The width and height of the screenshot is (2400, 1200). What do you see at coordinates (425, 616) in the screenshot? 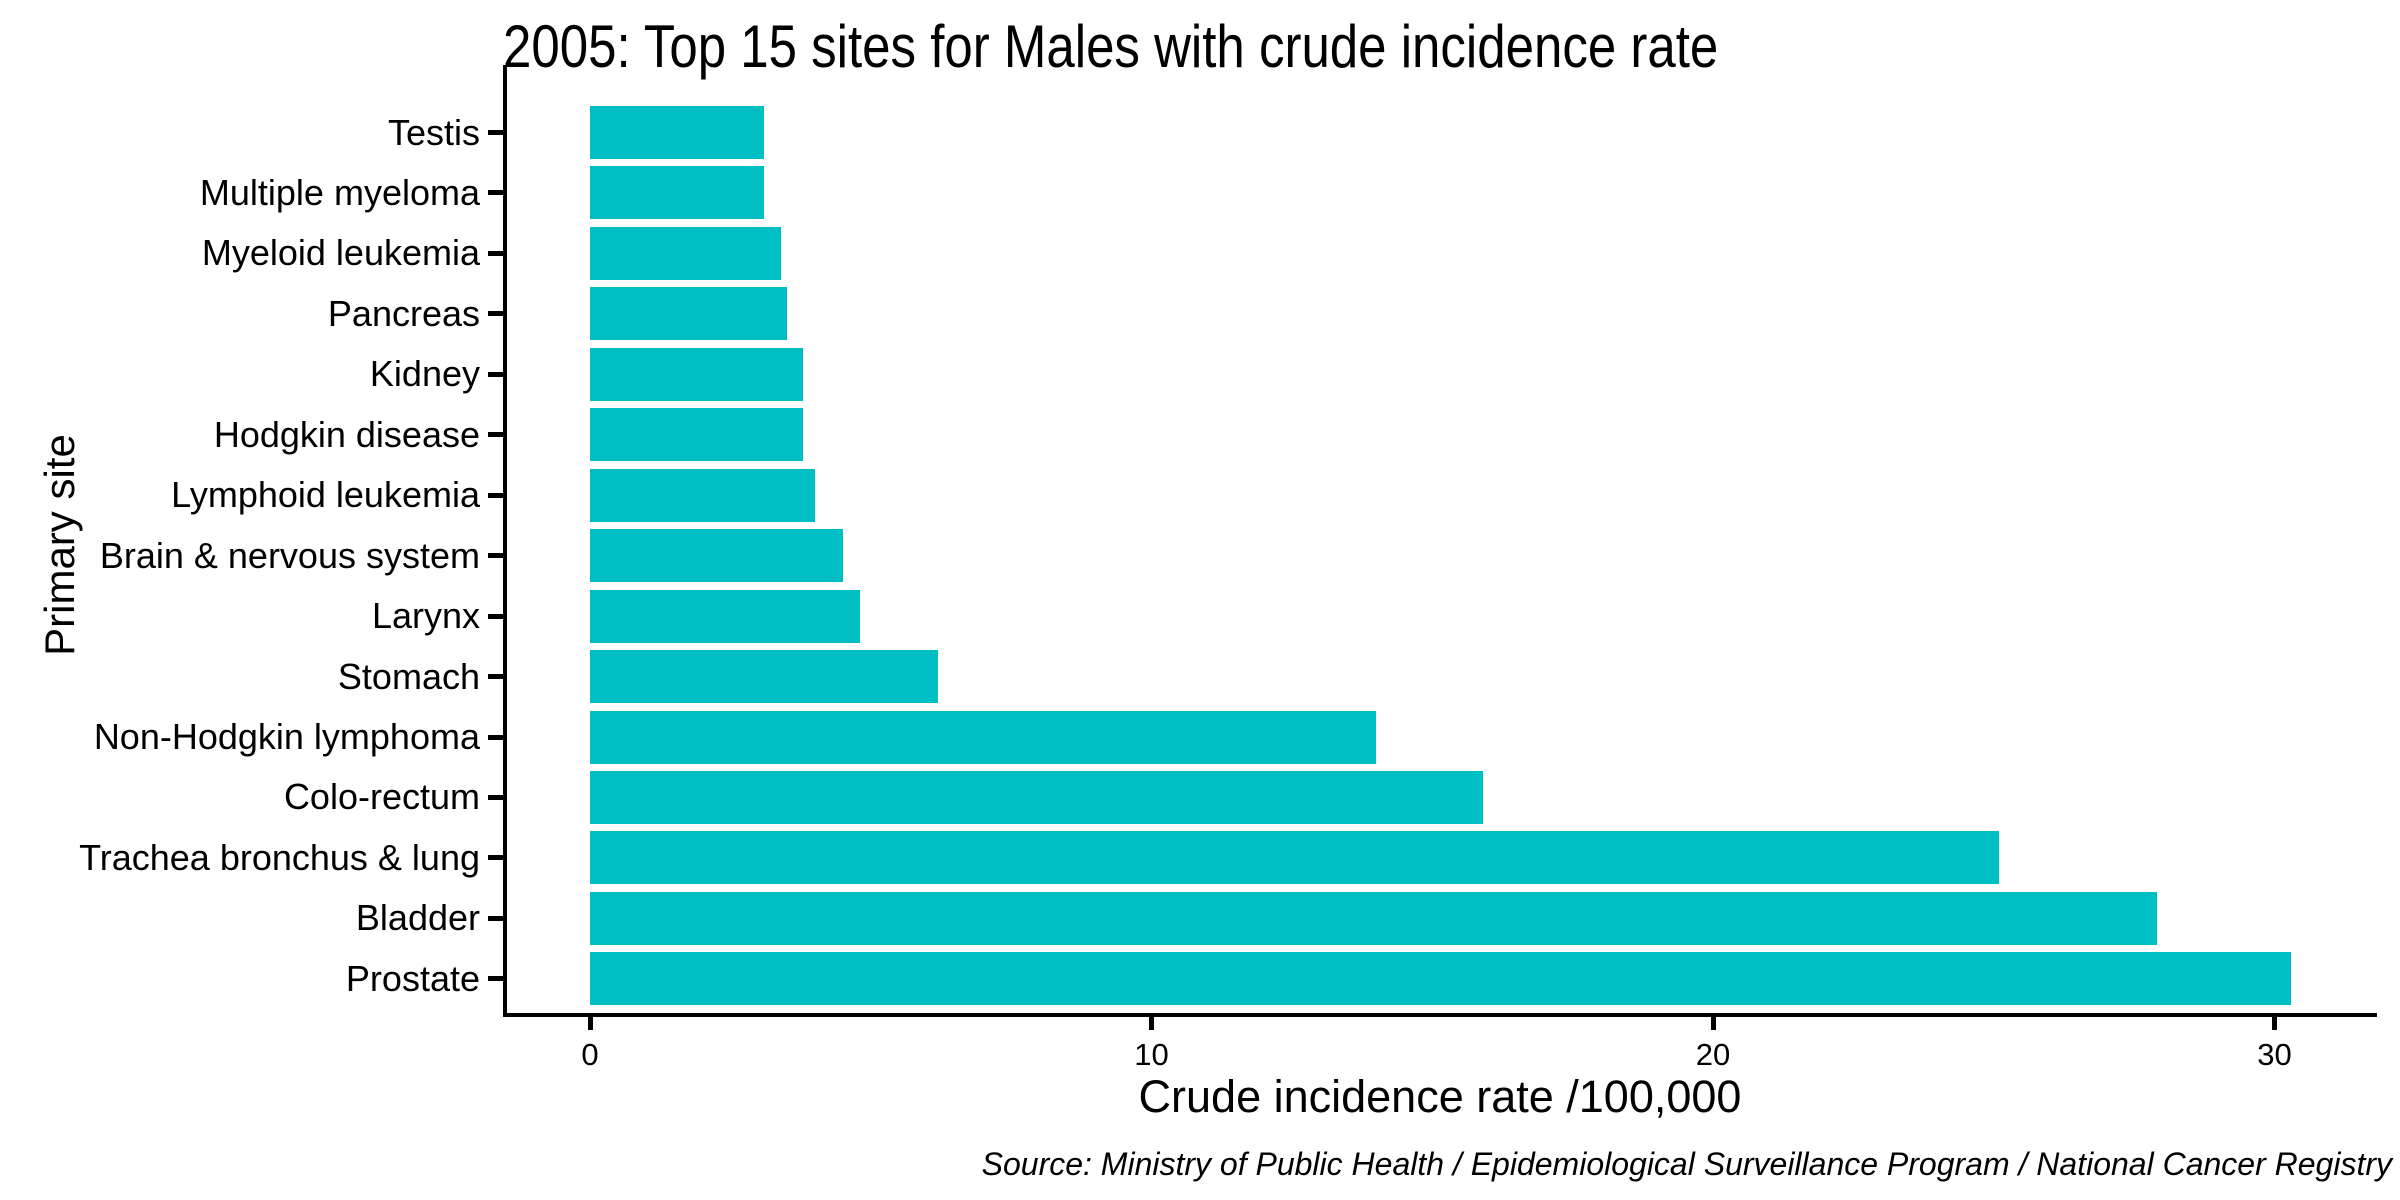
I see `y-label-larynx: Larynx` at bounding box center [425, 616].